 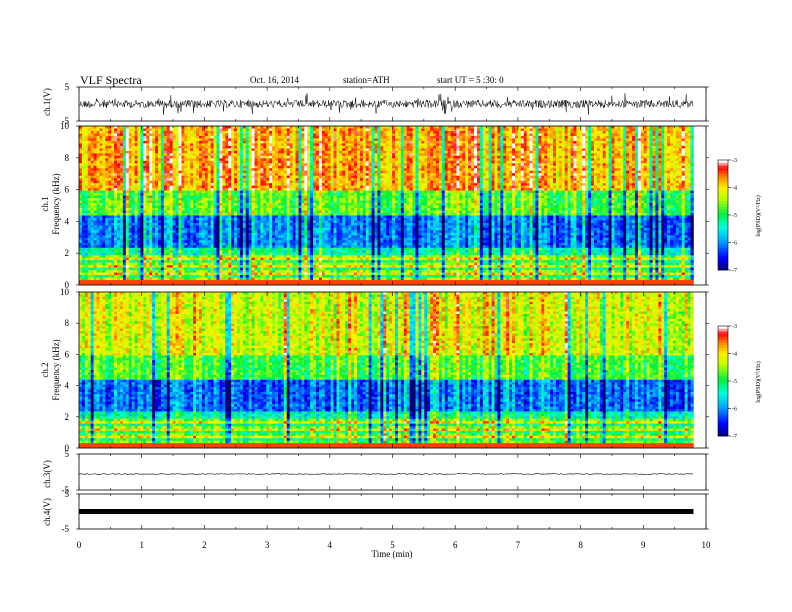 What do you see at coordinates (392, 104) in the screenshot?
I see `panel-ch1-frame` at bounding box center [392, 104].